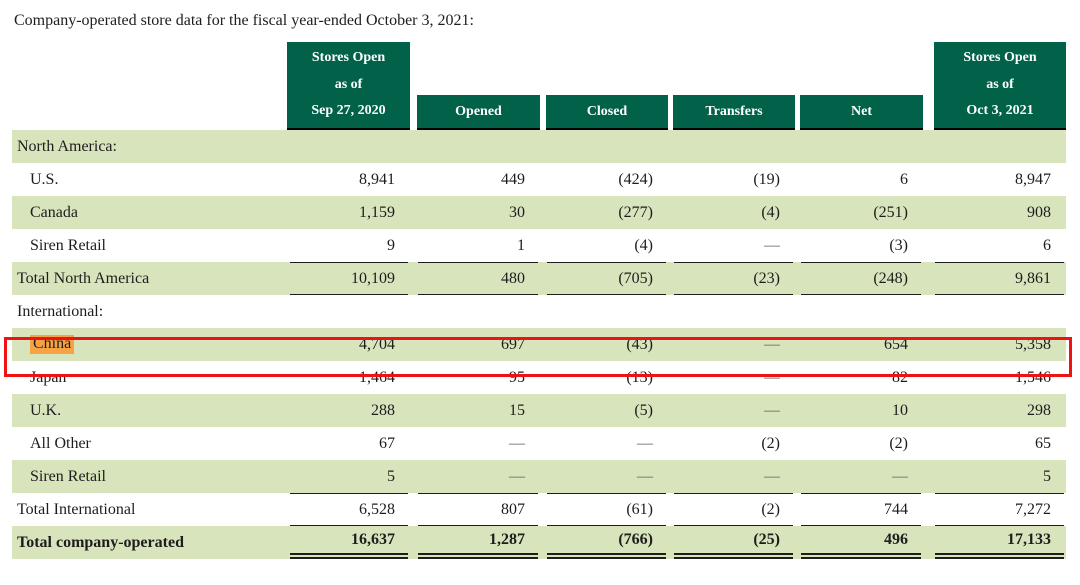  What do you see at coordinates (348, 509) in the screenshot?
I see `cell-sep27-2020: 6,528` at bounding box center [348, 509].